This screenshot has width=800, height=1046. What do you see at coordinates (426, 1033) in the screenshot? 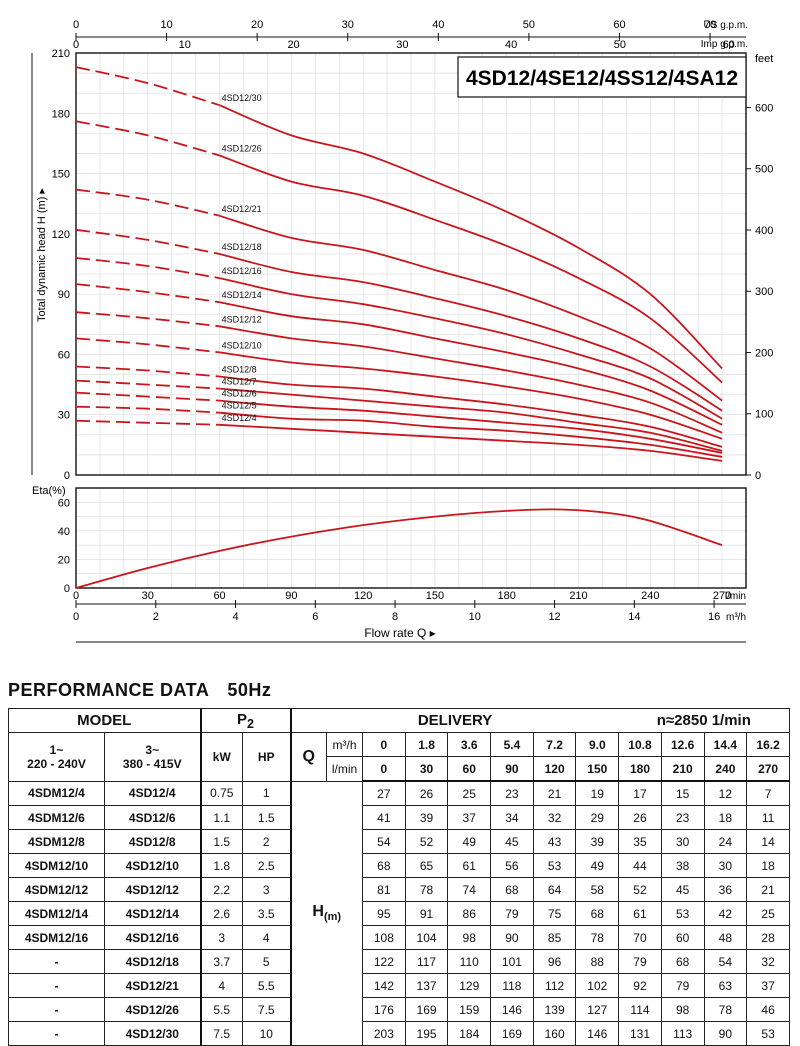
I see `head-value: 195` at bounding box center [426, 1033].